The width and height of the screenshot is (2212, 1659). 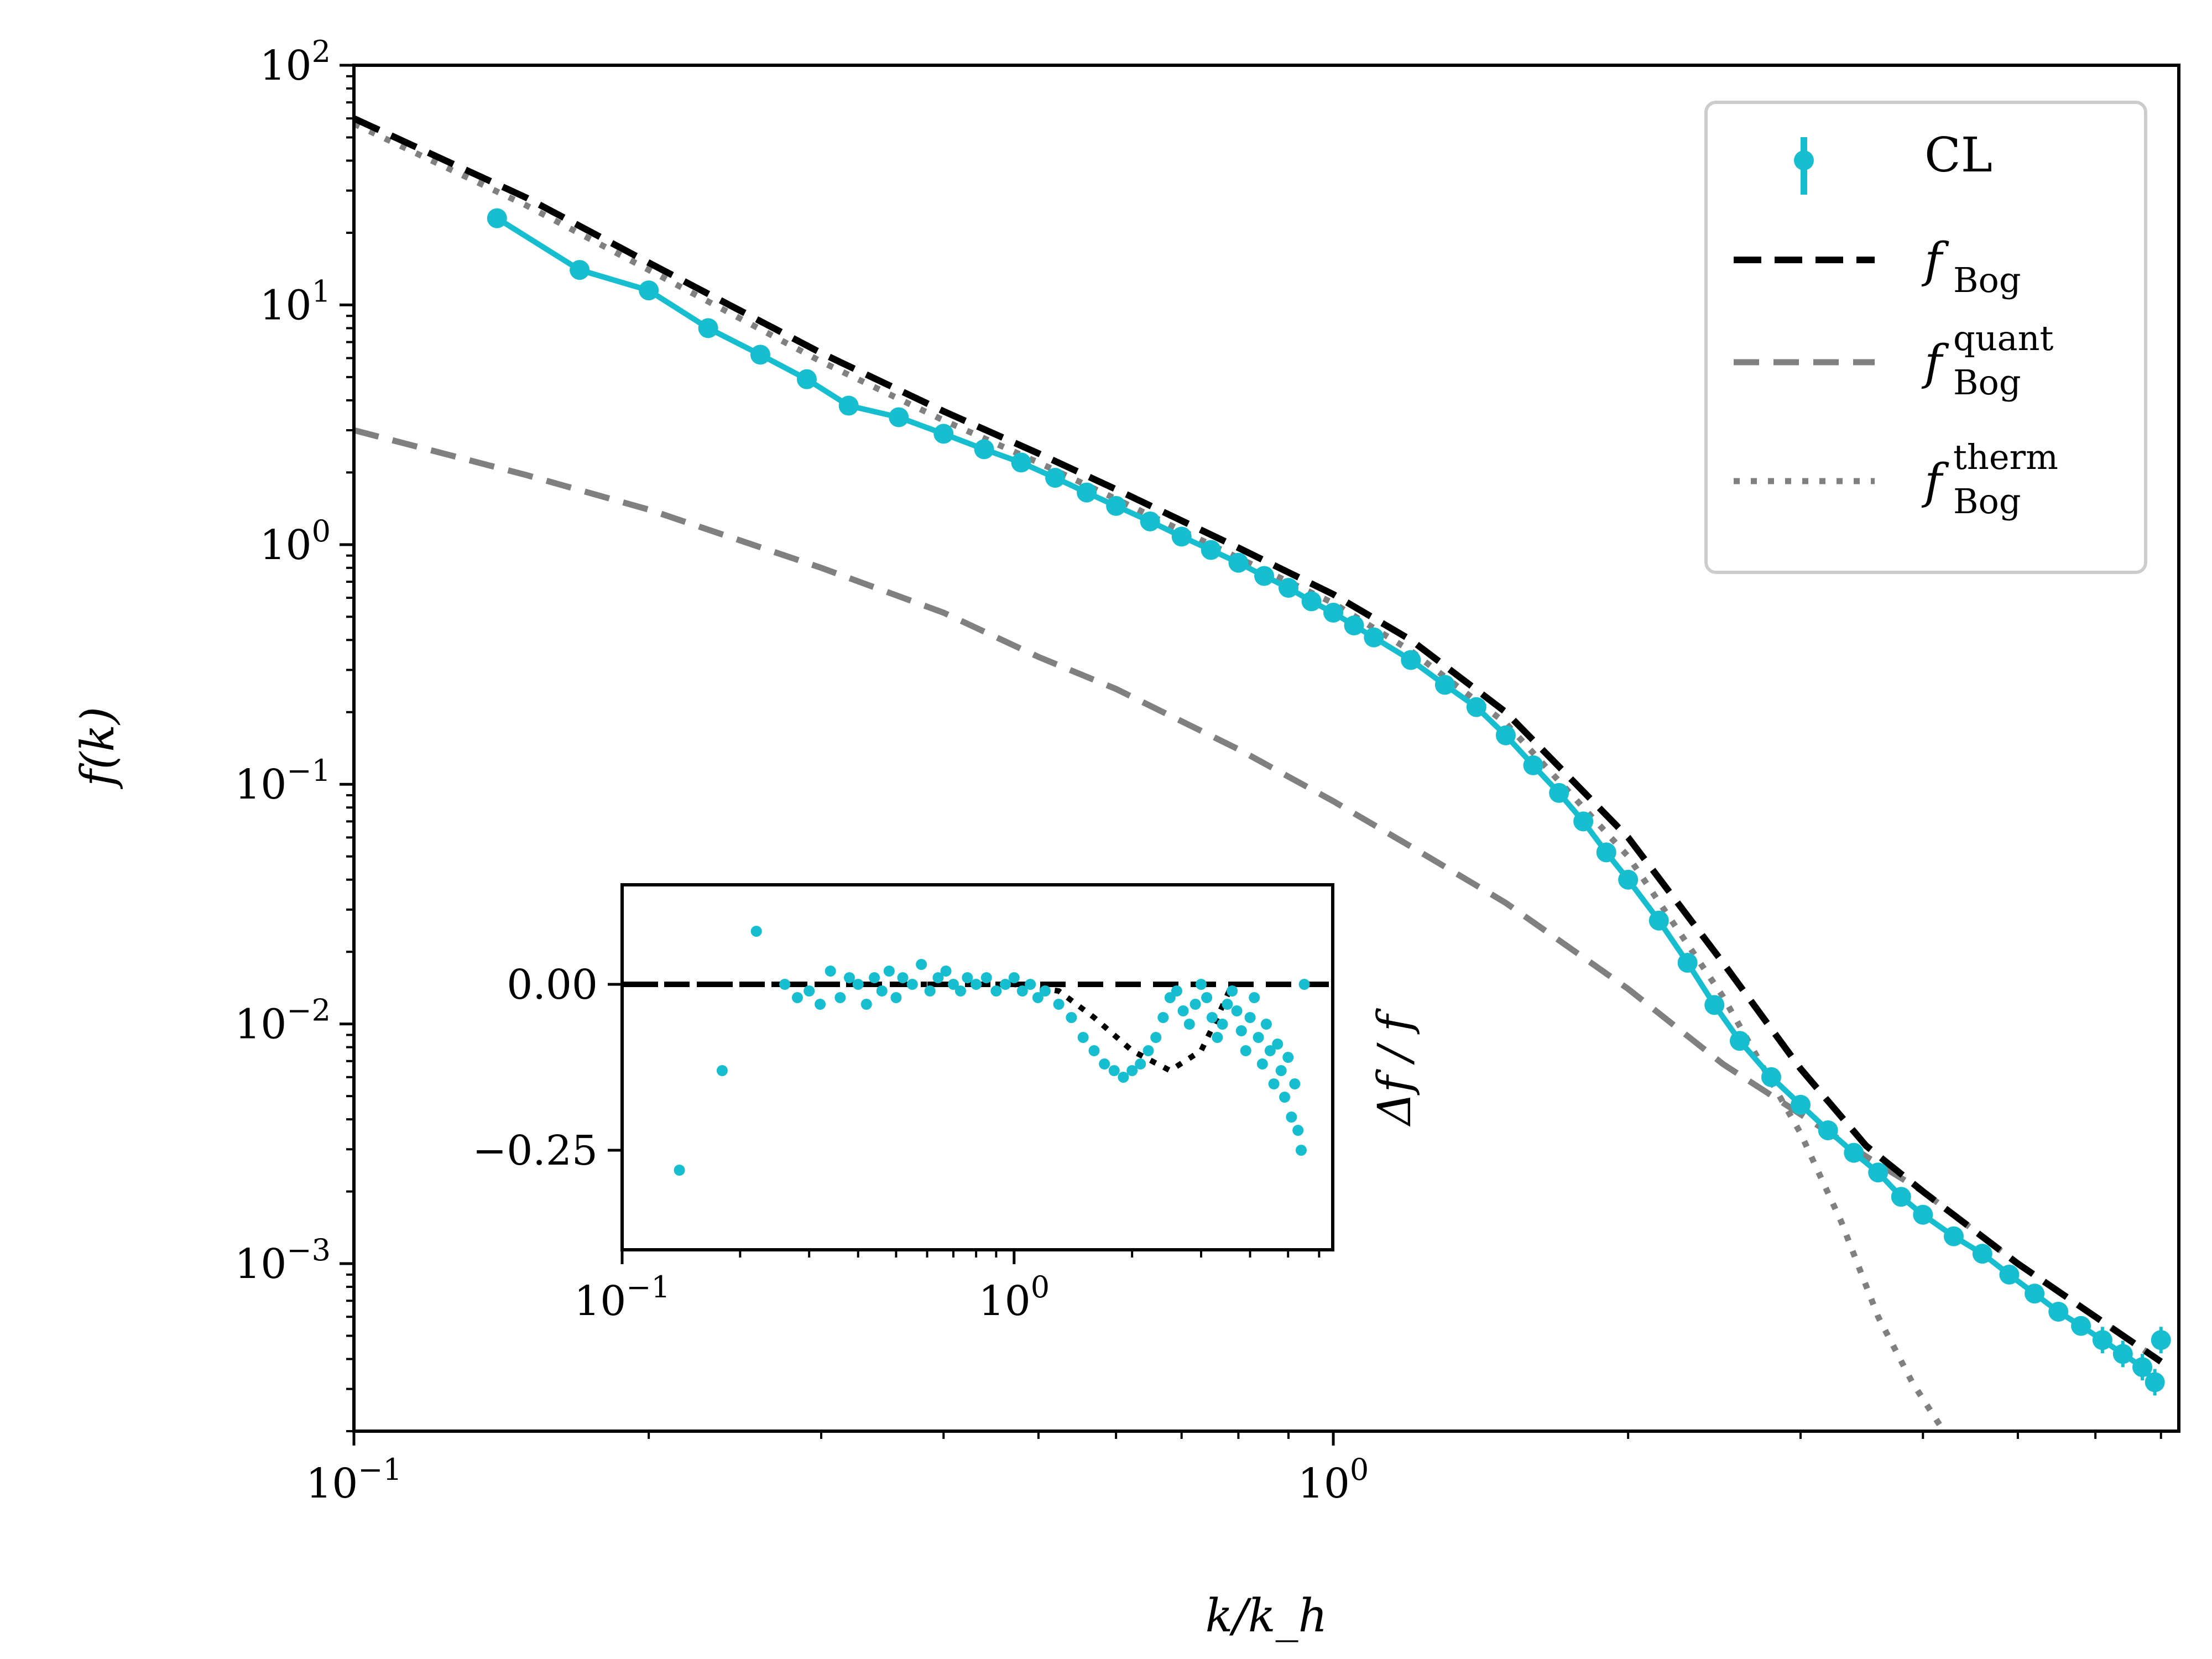 What do you see at coordinates (553, 985) in the screenshot?
I see `inset-y-tick-label: 0.00` at bounding box center [553, 985].